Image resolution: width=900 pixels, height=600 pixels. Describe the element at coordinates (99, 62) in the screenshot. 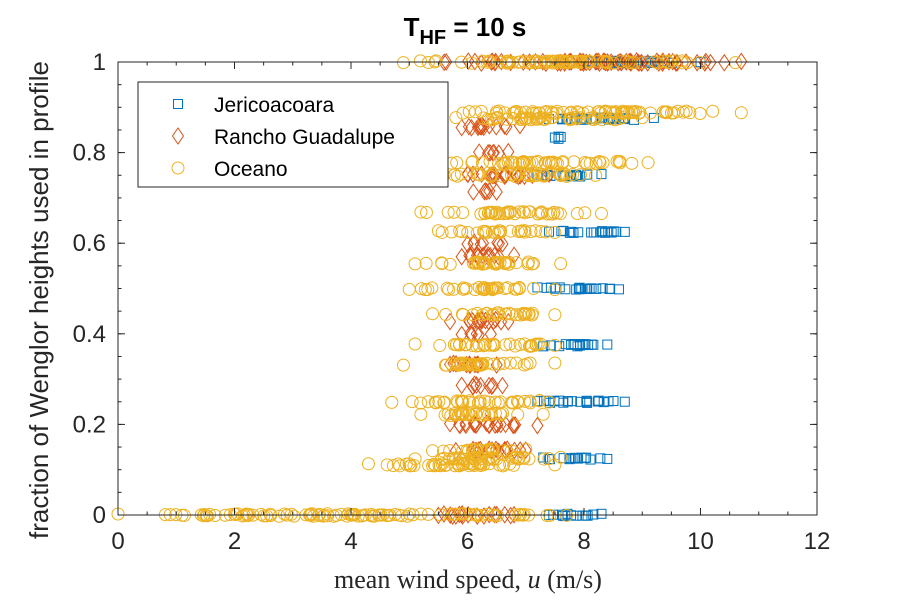

I see `y-tick-label: 1` at that location.